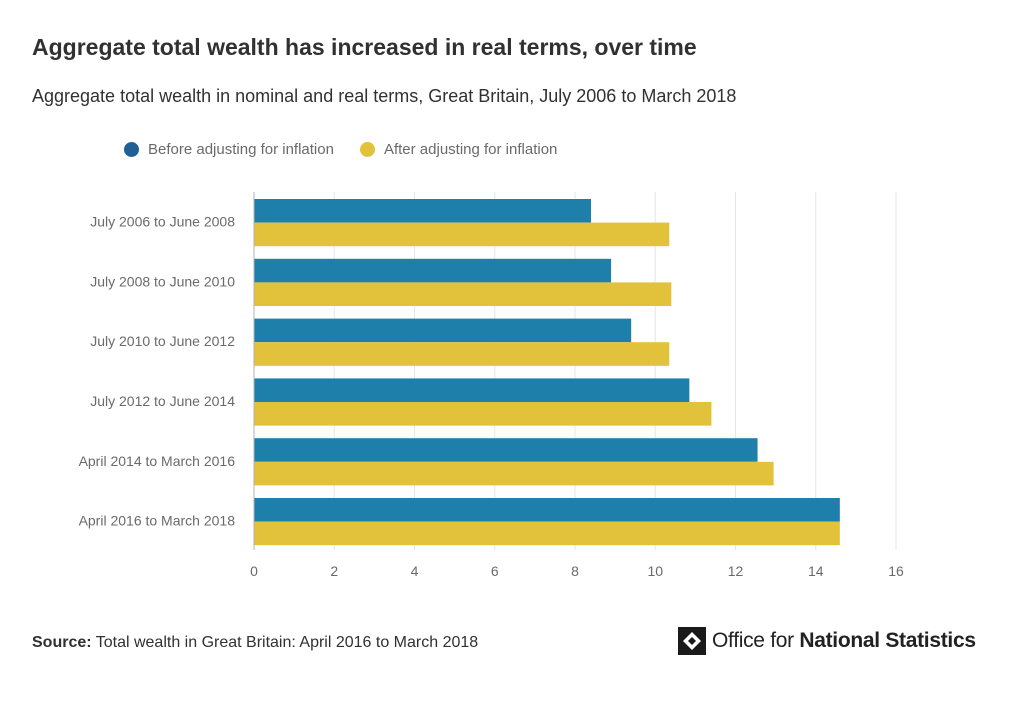 The width and height of the screenshot is (1011, 727). Describe the element at coordinates (470, 149) in the screenshot. I see `legend-label-after: After adjusting for inflation` at that location.